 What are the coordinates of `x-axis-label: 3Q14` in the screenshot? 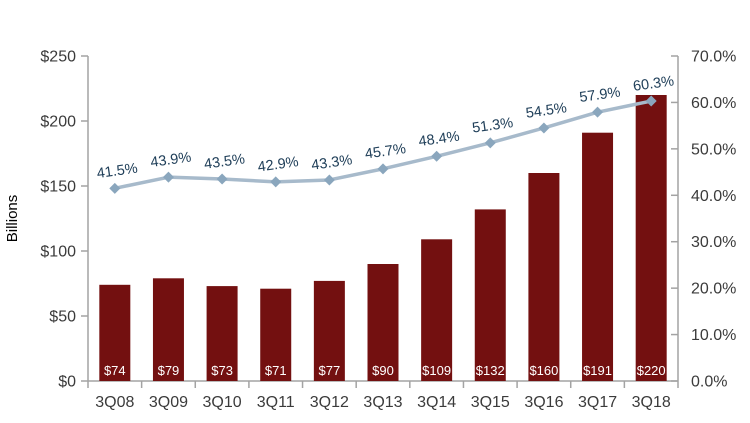 It's located at (436, 402).